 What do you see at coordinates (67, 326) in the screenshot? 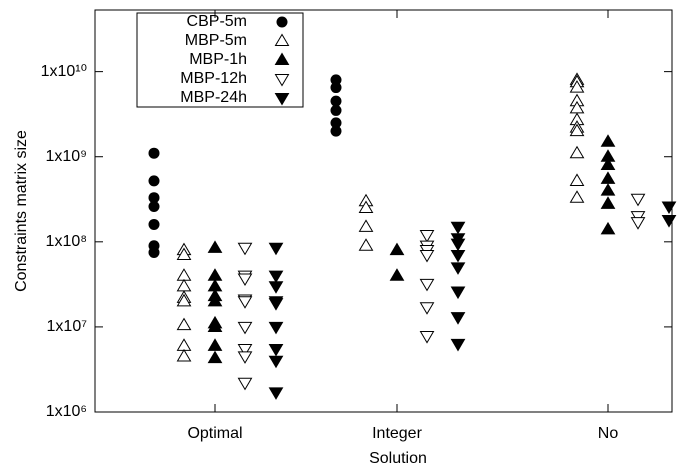
I see `y-tick-label: 1x10⁷` at bounding box center [67, 326].